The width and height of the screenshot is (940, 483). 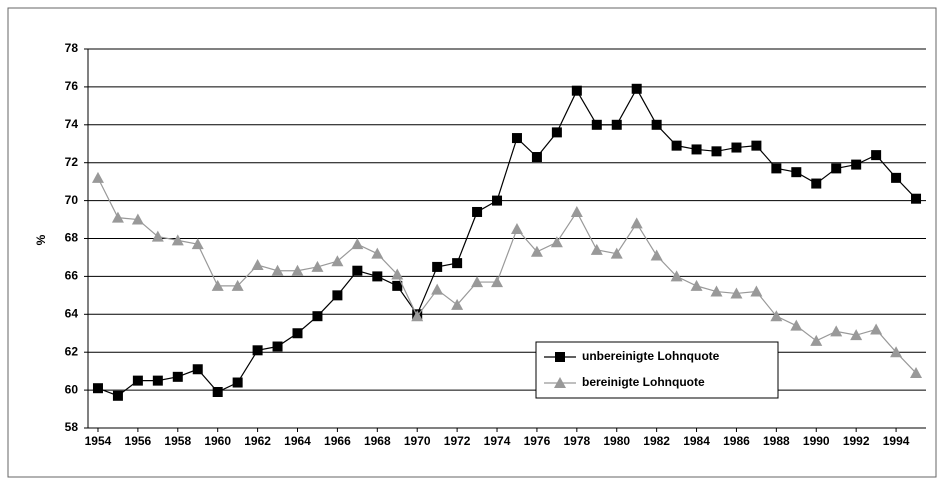 What do you see at coordinates (816, 441) in the screenshot?
I see `x-tick-label: 1990` at bounding box center [816, 441].